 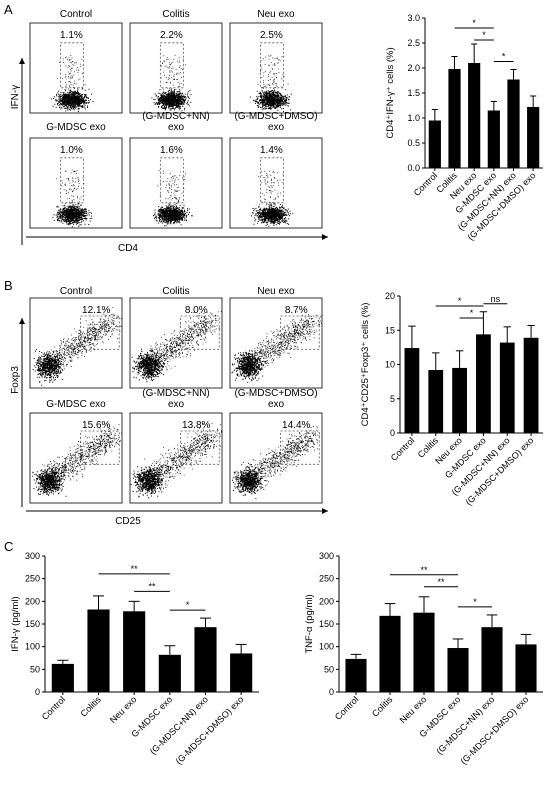 I want to click on flow-plot: Control 1.1%, so click(x=76, y=61).